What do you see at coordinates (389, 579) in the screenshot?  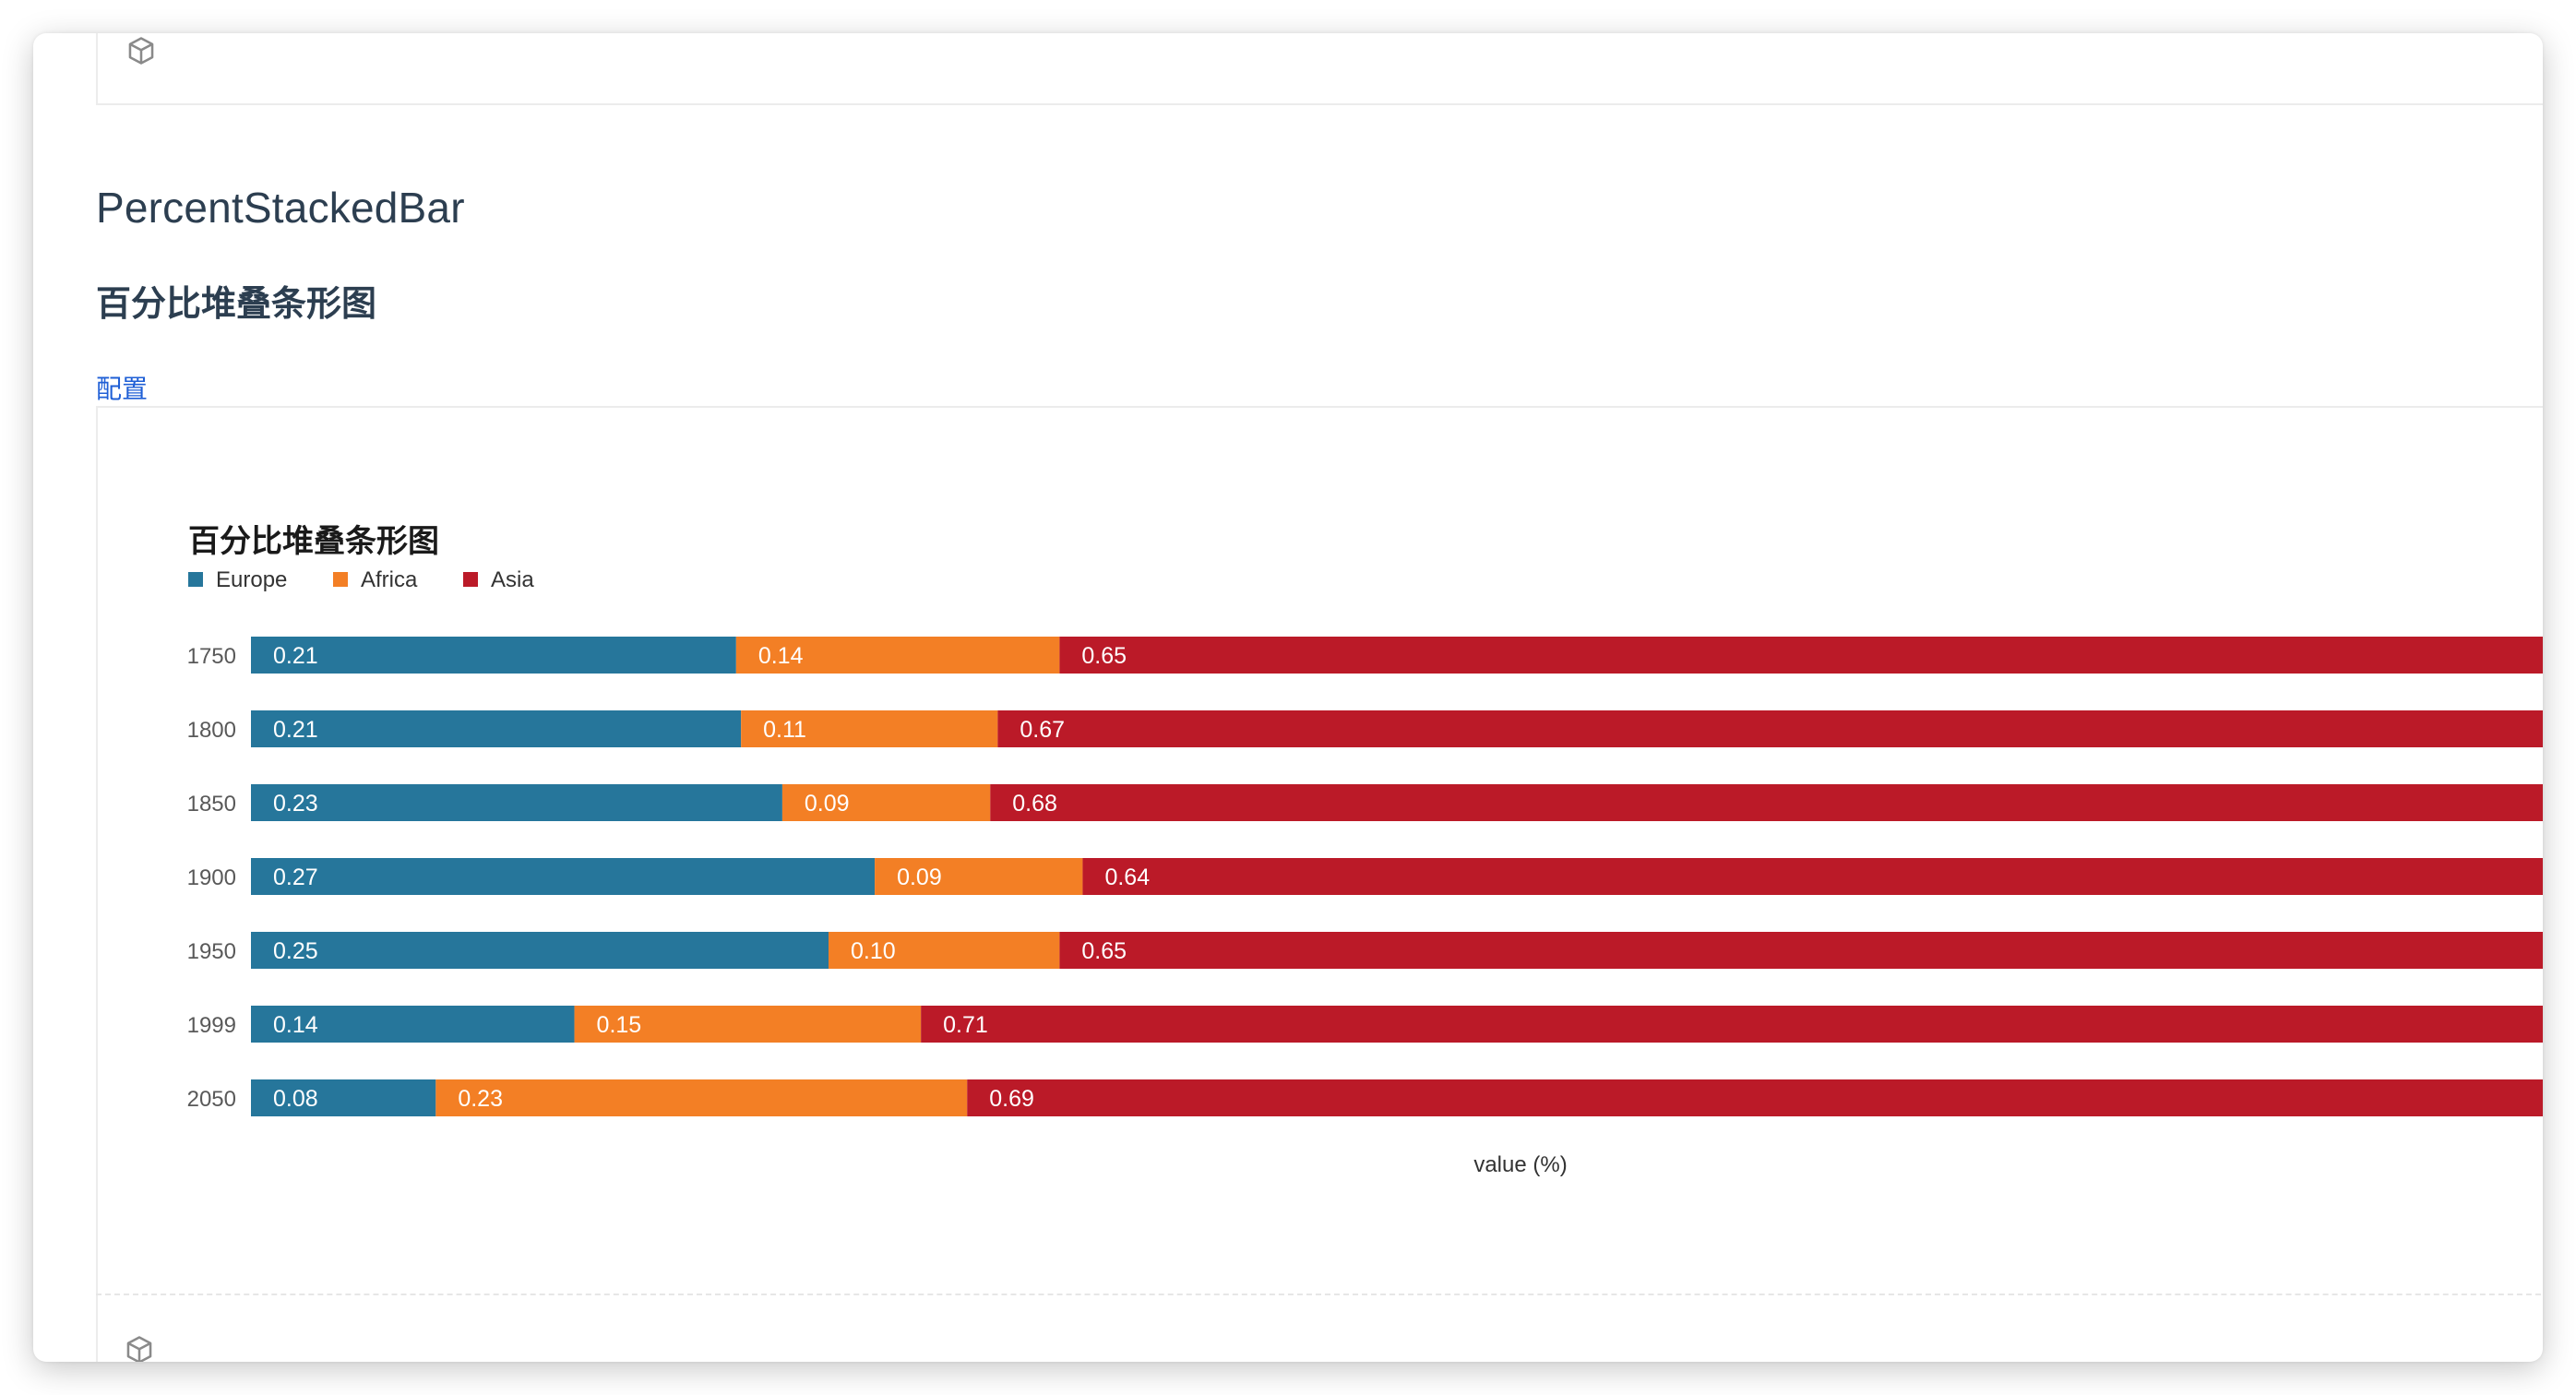 I see `legend-label-africa: Africa` at bounding box center [389, 579].